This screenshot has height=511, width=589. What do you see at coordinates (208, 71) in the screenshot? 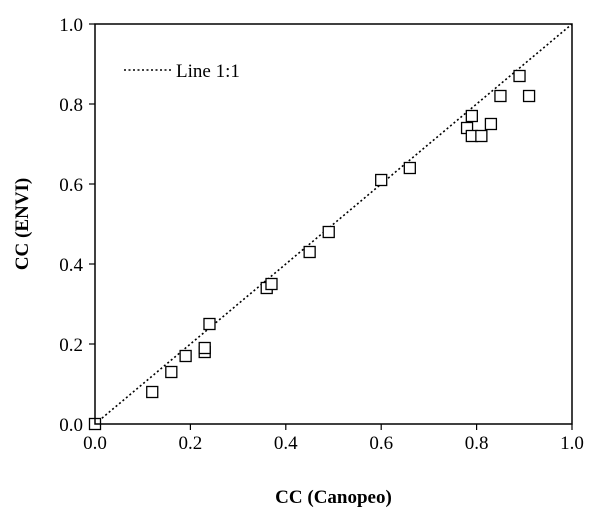
I see `legend-label: Line 1:1` at bounding box center [208, 71].